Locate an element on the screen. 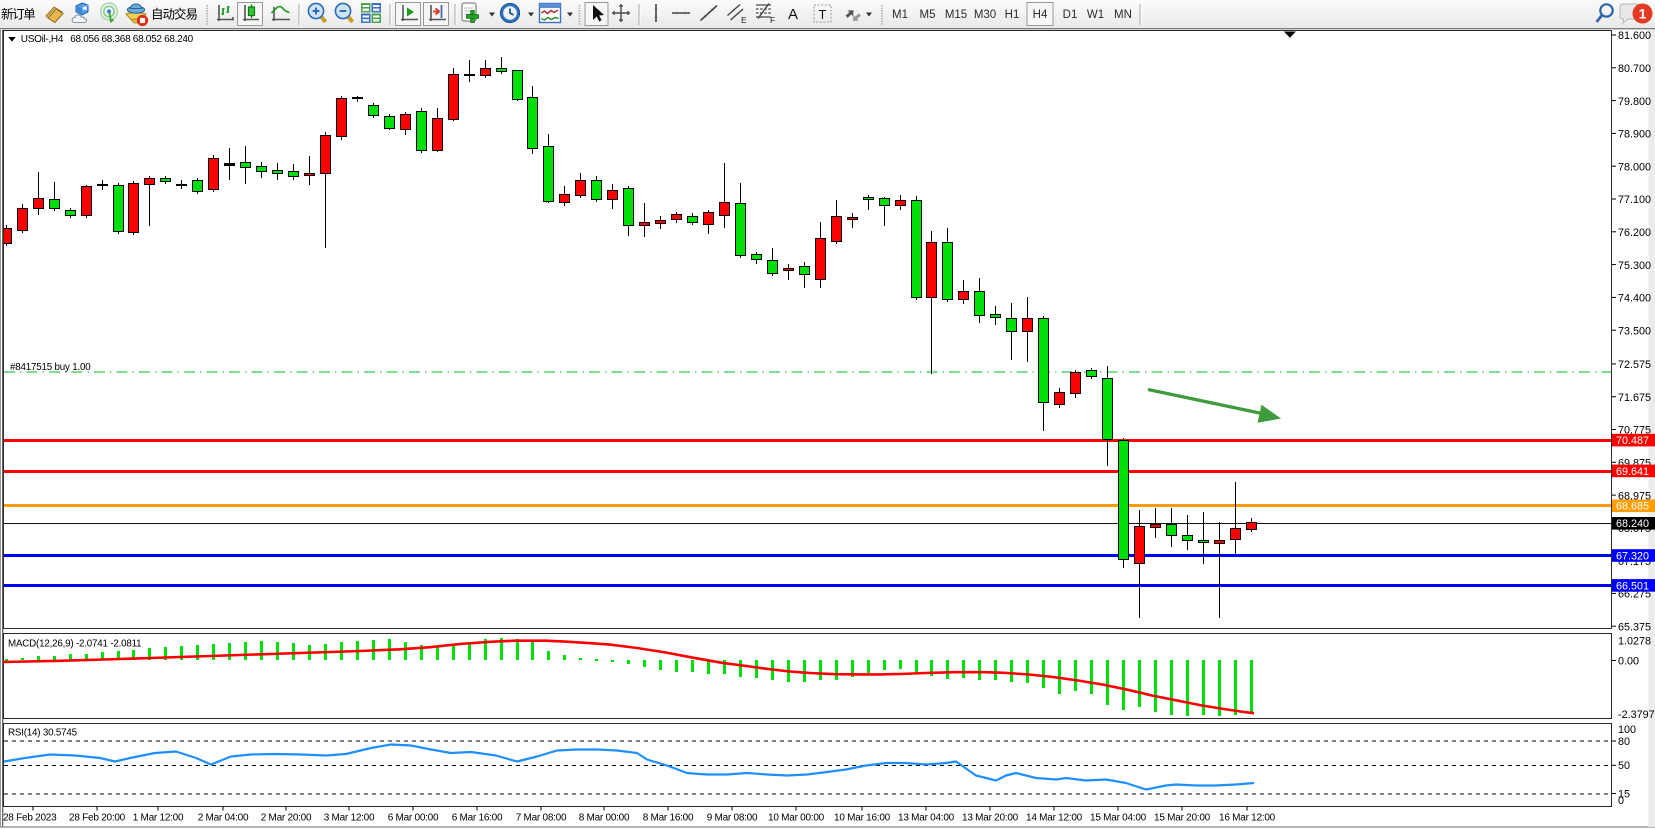 This screenshot has height=829, width=1655. svg-text: 50 is located at coordinates (1624, 766).